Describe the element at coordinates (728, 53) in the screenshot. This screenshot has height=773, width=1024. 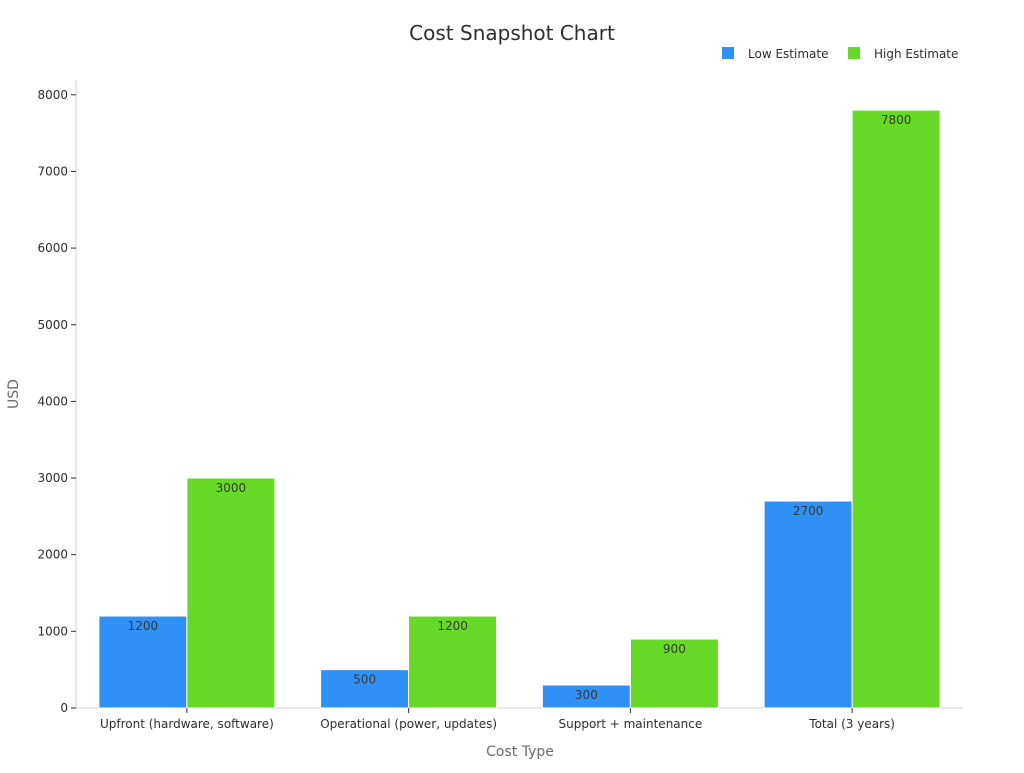
I see `legend-swatch-low` at that location.